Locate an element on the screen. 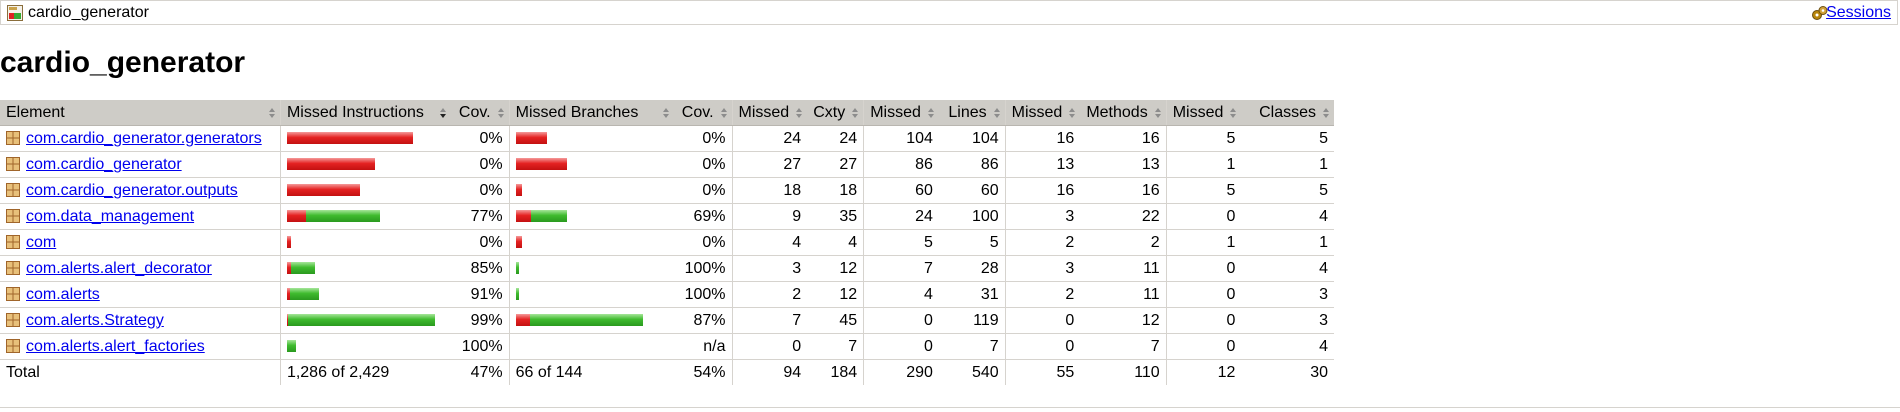 The image size is (1900, 412). col-header-label: Cxty is located at coordinates (829, 112).